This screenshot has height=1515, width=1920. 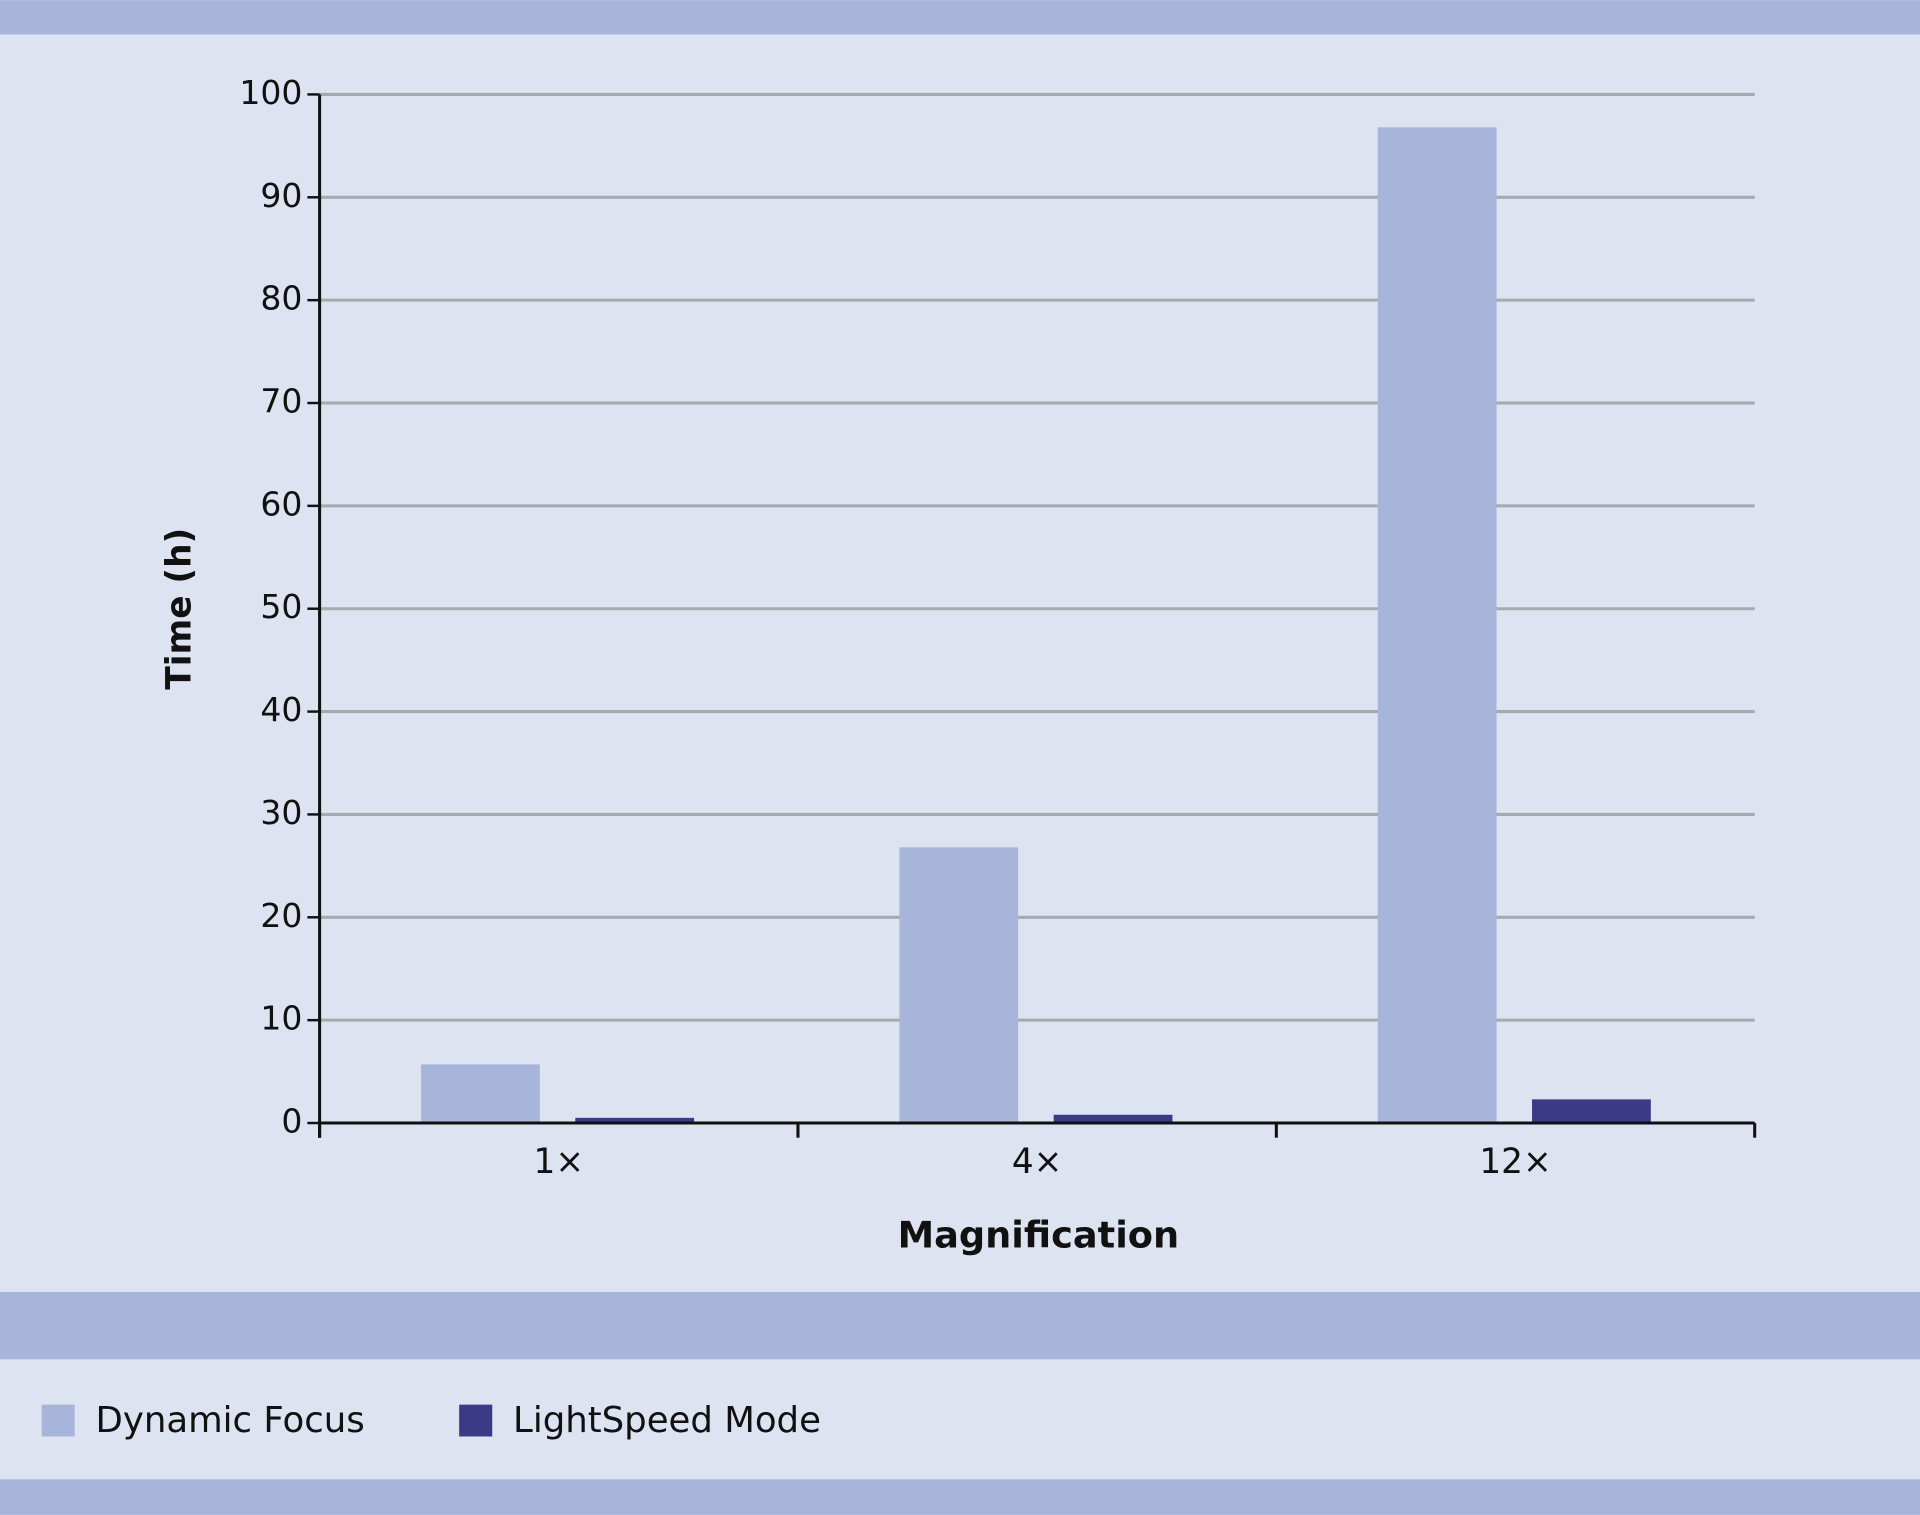 What do you see at coordinates (960, 1325) in the screenshot?
I see `middle-band` at bounding box center [960, 1325].